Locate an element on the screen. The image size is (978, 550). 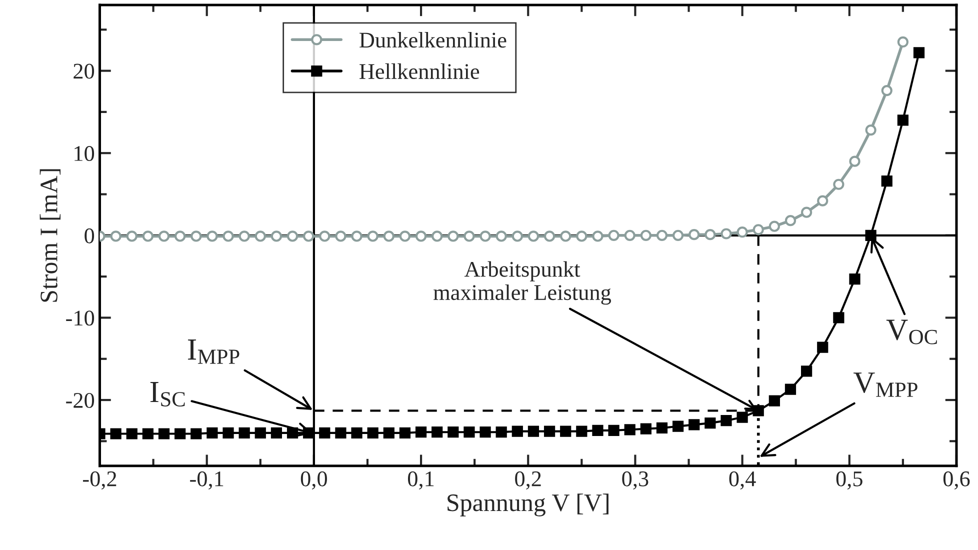
x-tick-label: -0,2 is located at coordinates (99, 480).